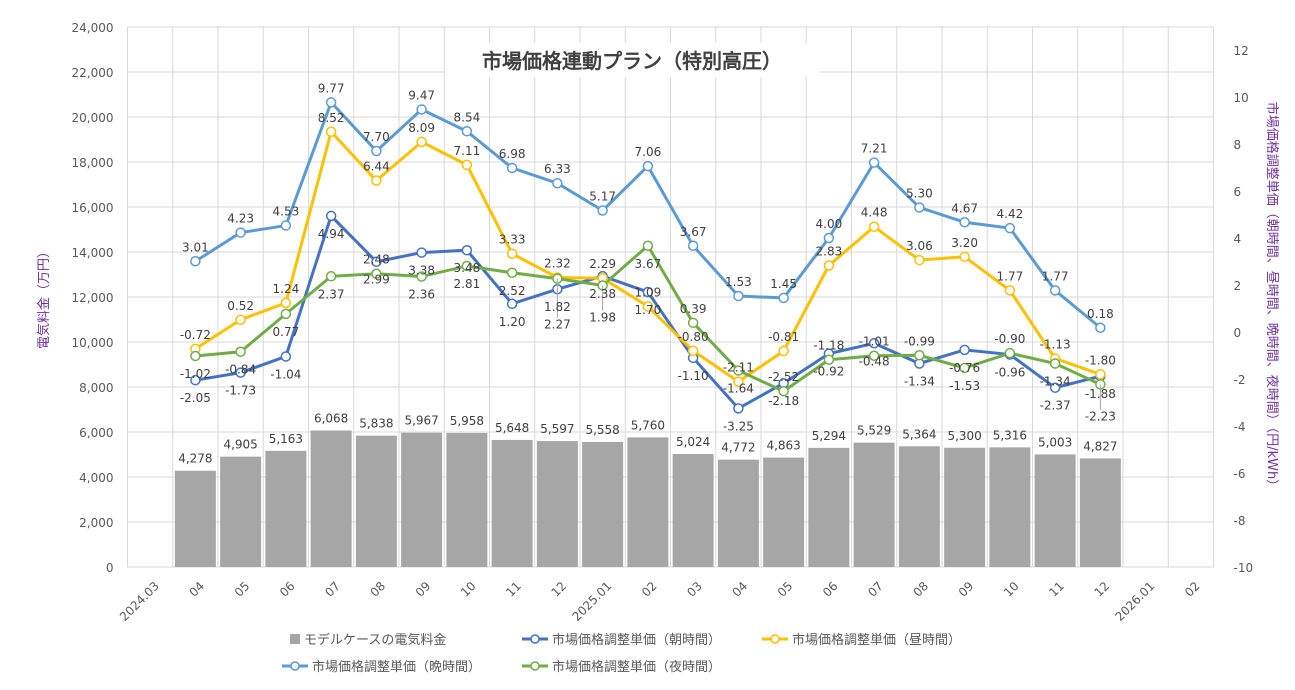 This screenshot has height=690, width=1295. I want to click on bar-data-label: 4,905, so click(240, 445).